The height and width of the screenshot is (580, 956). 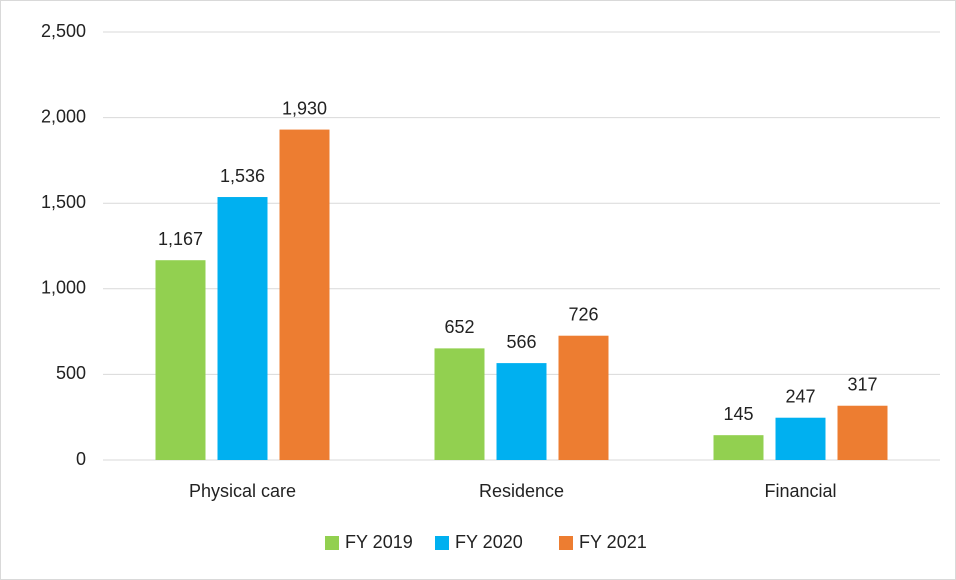 What do you see at coordinates (63, 116) in the screenshot?
I see `y-tick-label: 2,000` at bounding box center [63, 116].